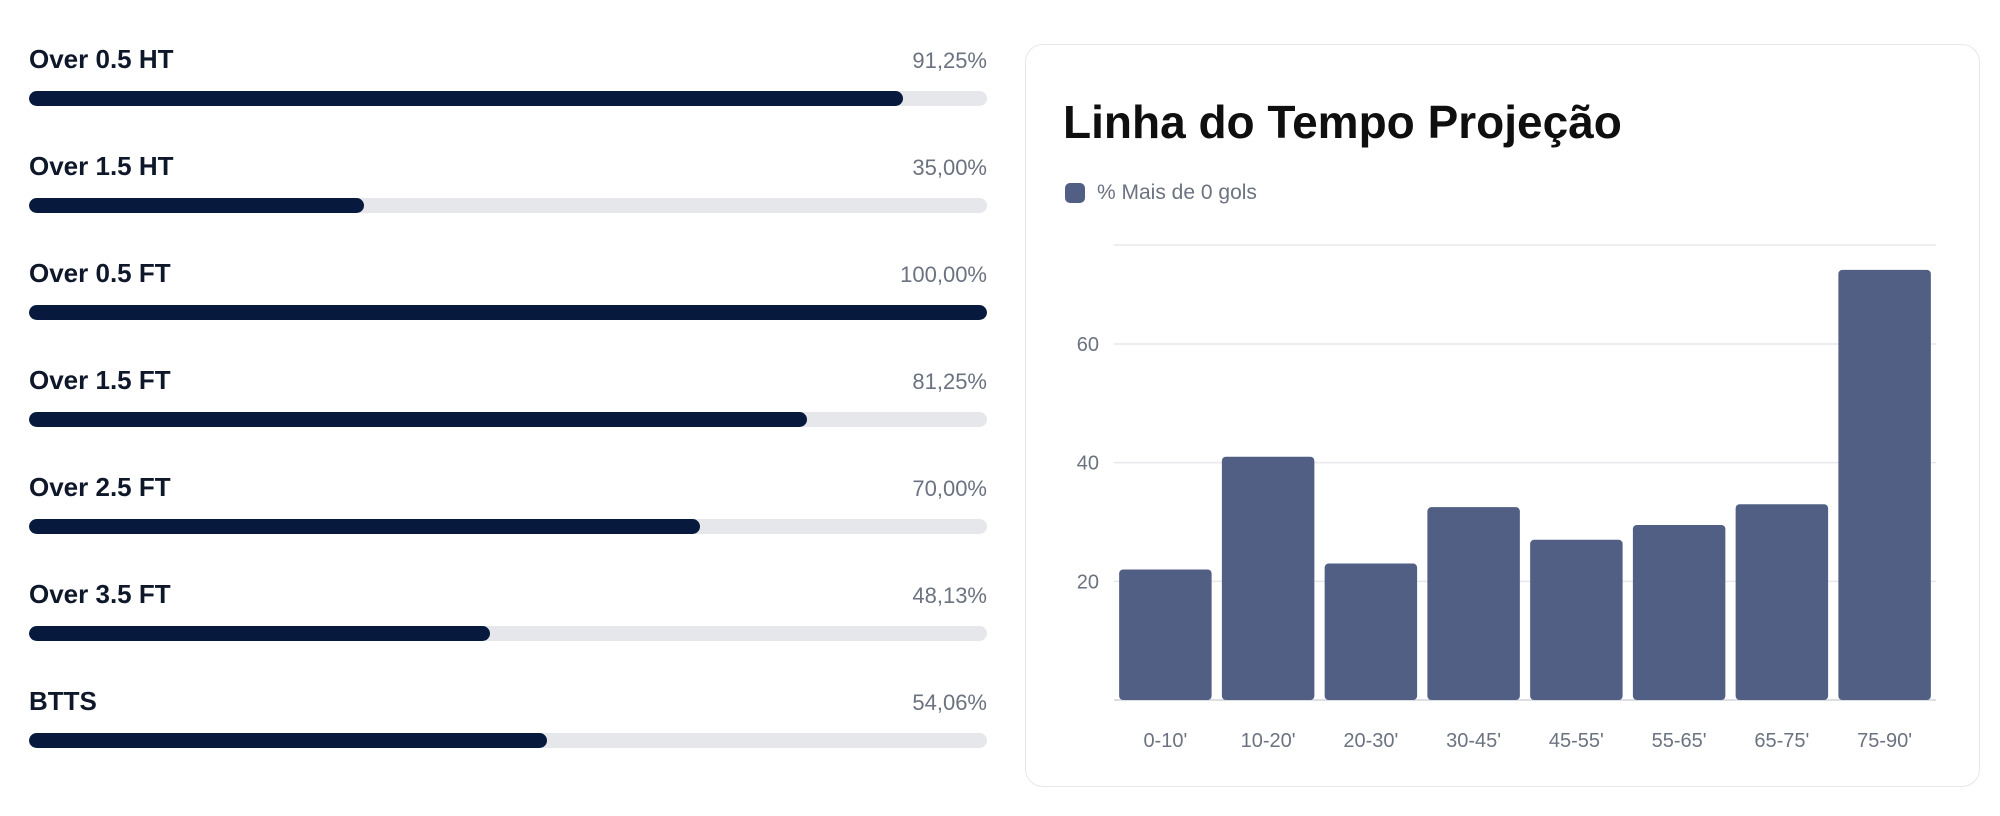 This screenshot has width=2000, height=816. What do you see at coordinates (1342, 122) in the screenshot?
I see `chart-title: Linha do Tempo Projeção` at bounding box center [1342, 122].